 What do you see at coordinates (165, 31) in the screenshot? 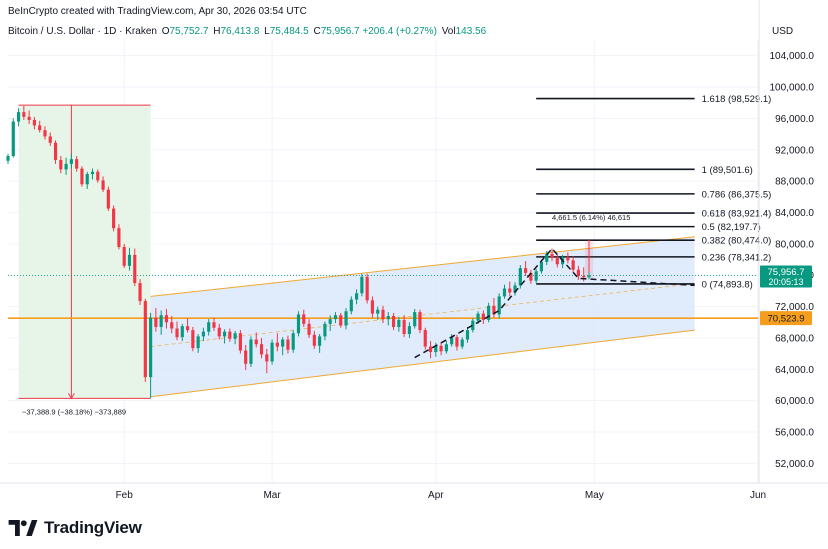
I see `open-label: O` at bounding box center [165, 31].